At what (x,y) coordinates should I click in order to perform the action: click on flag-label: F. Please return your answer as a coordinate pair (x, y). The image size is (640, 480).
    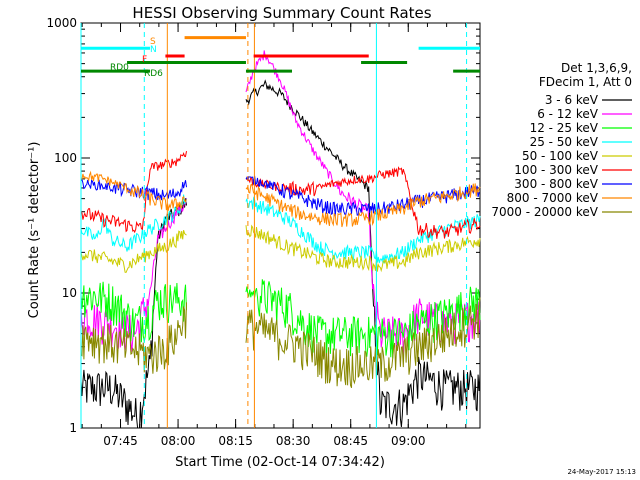
    Looking at the image, I should click on (144, 60).